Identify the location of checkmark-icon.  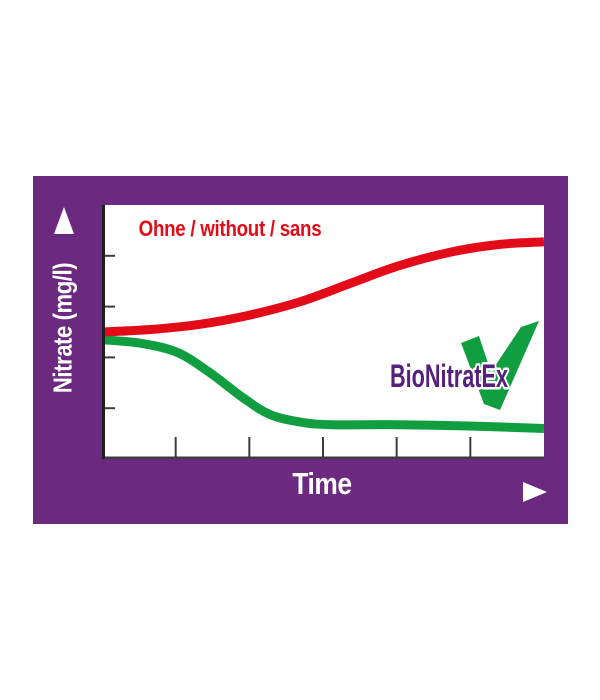
(500, 365).